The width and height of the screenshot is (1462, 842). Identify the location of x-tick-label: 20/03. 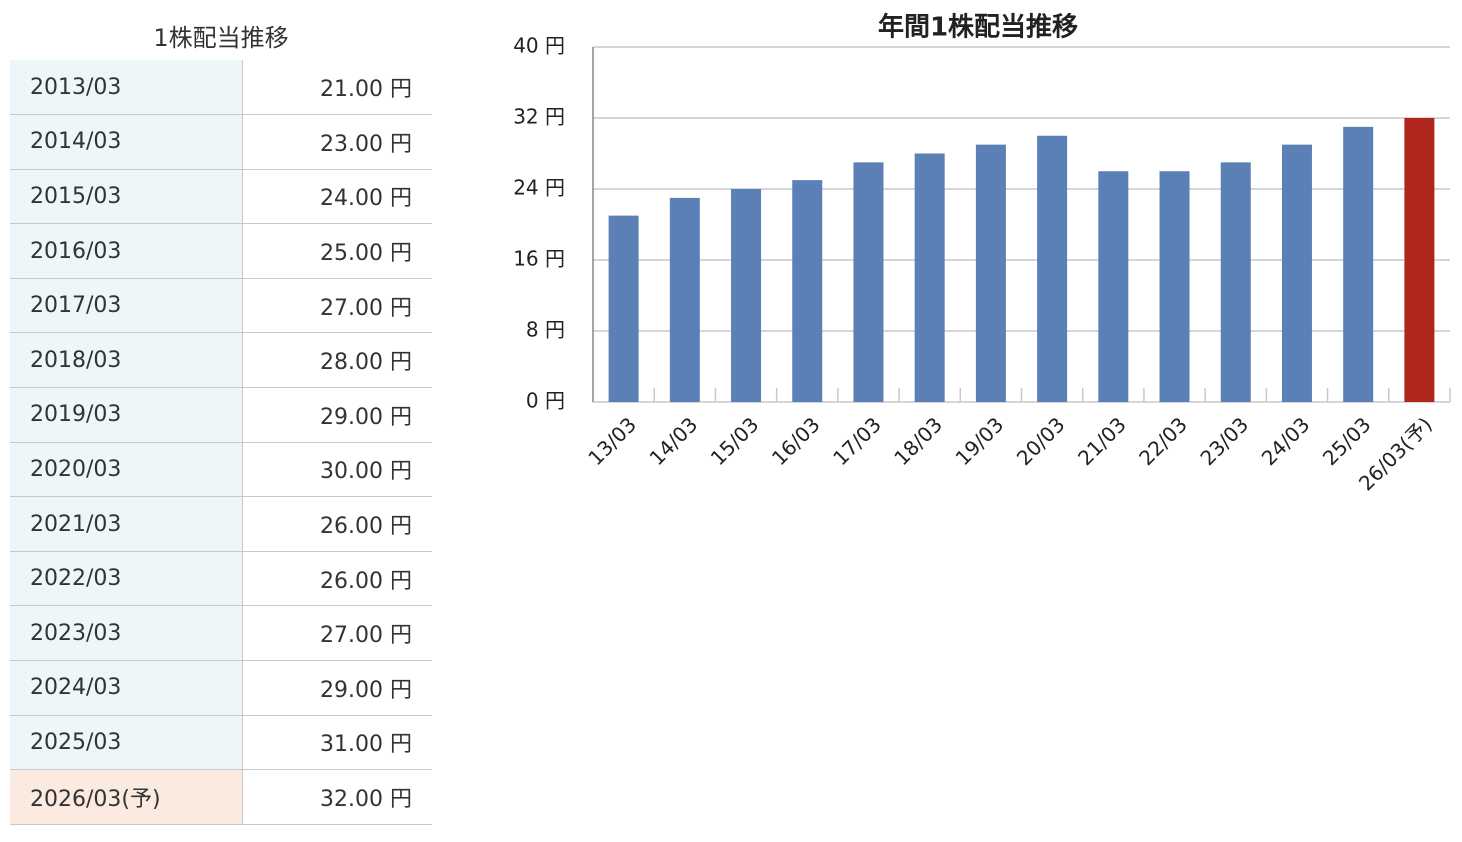
(1041, 441).